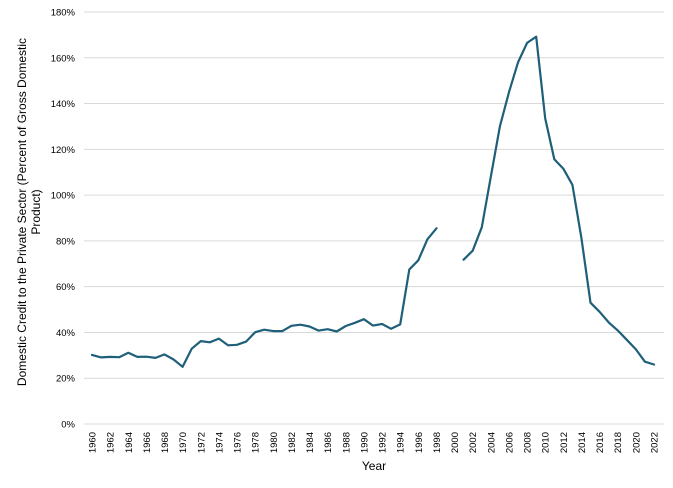  I want to click on x-tick-label: 1974, so click(219, 442).